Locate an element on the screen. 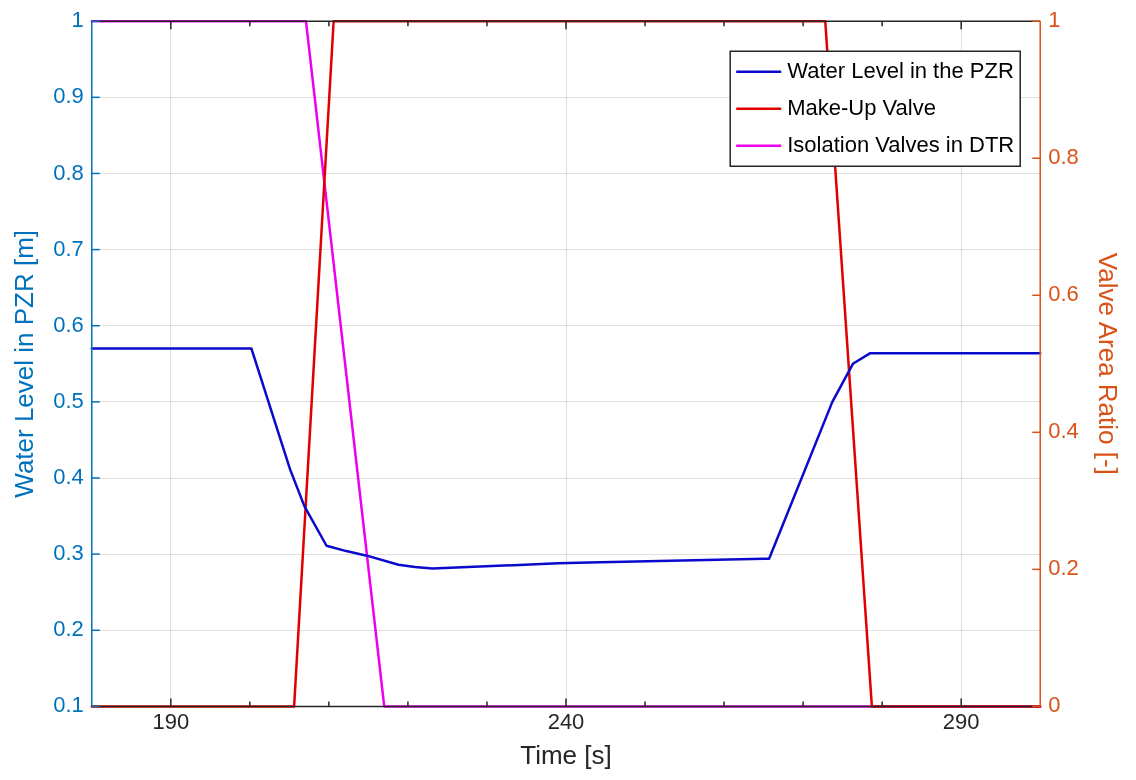  y-tick-label: 0.8 is located at coordinates (68, 172).